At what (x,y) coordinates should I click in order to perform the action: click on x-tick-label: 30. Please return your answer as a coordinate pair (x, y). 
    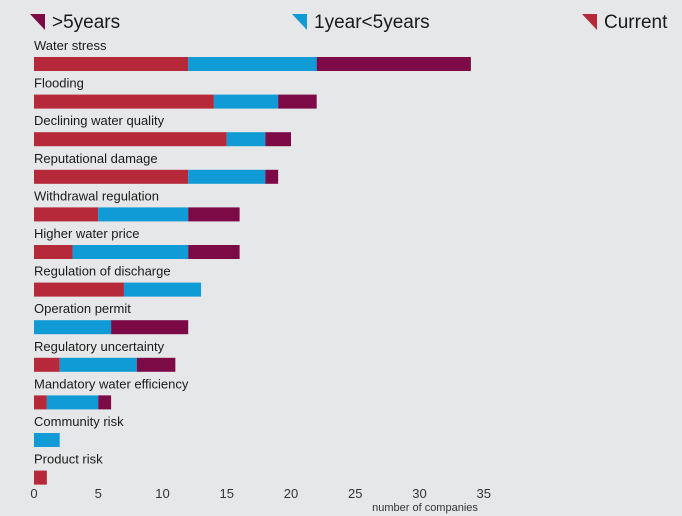
    Looking at the image, I should click on (419, 493).